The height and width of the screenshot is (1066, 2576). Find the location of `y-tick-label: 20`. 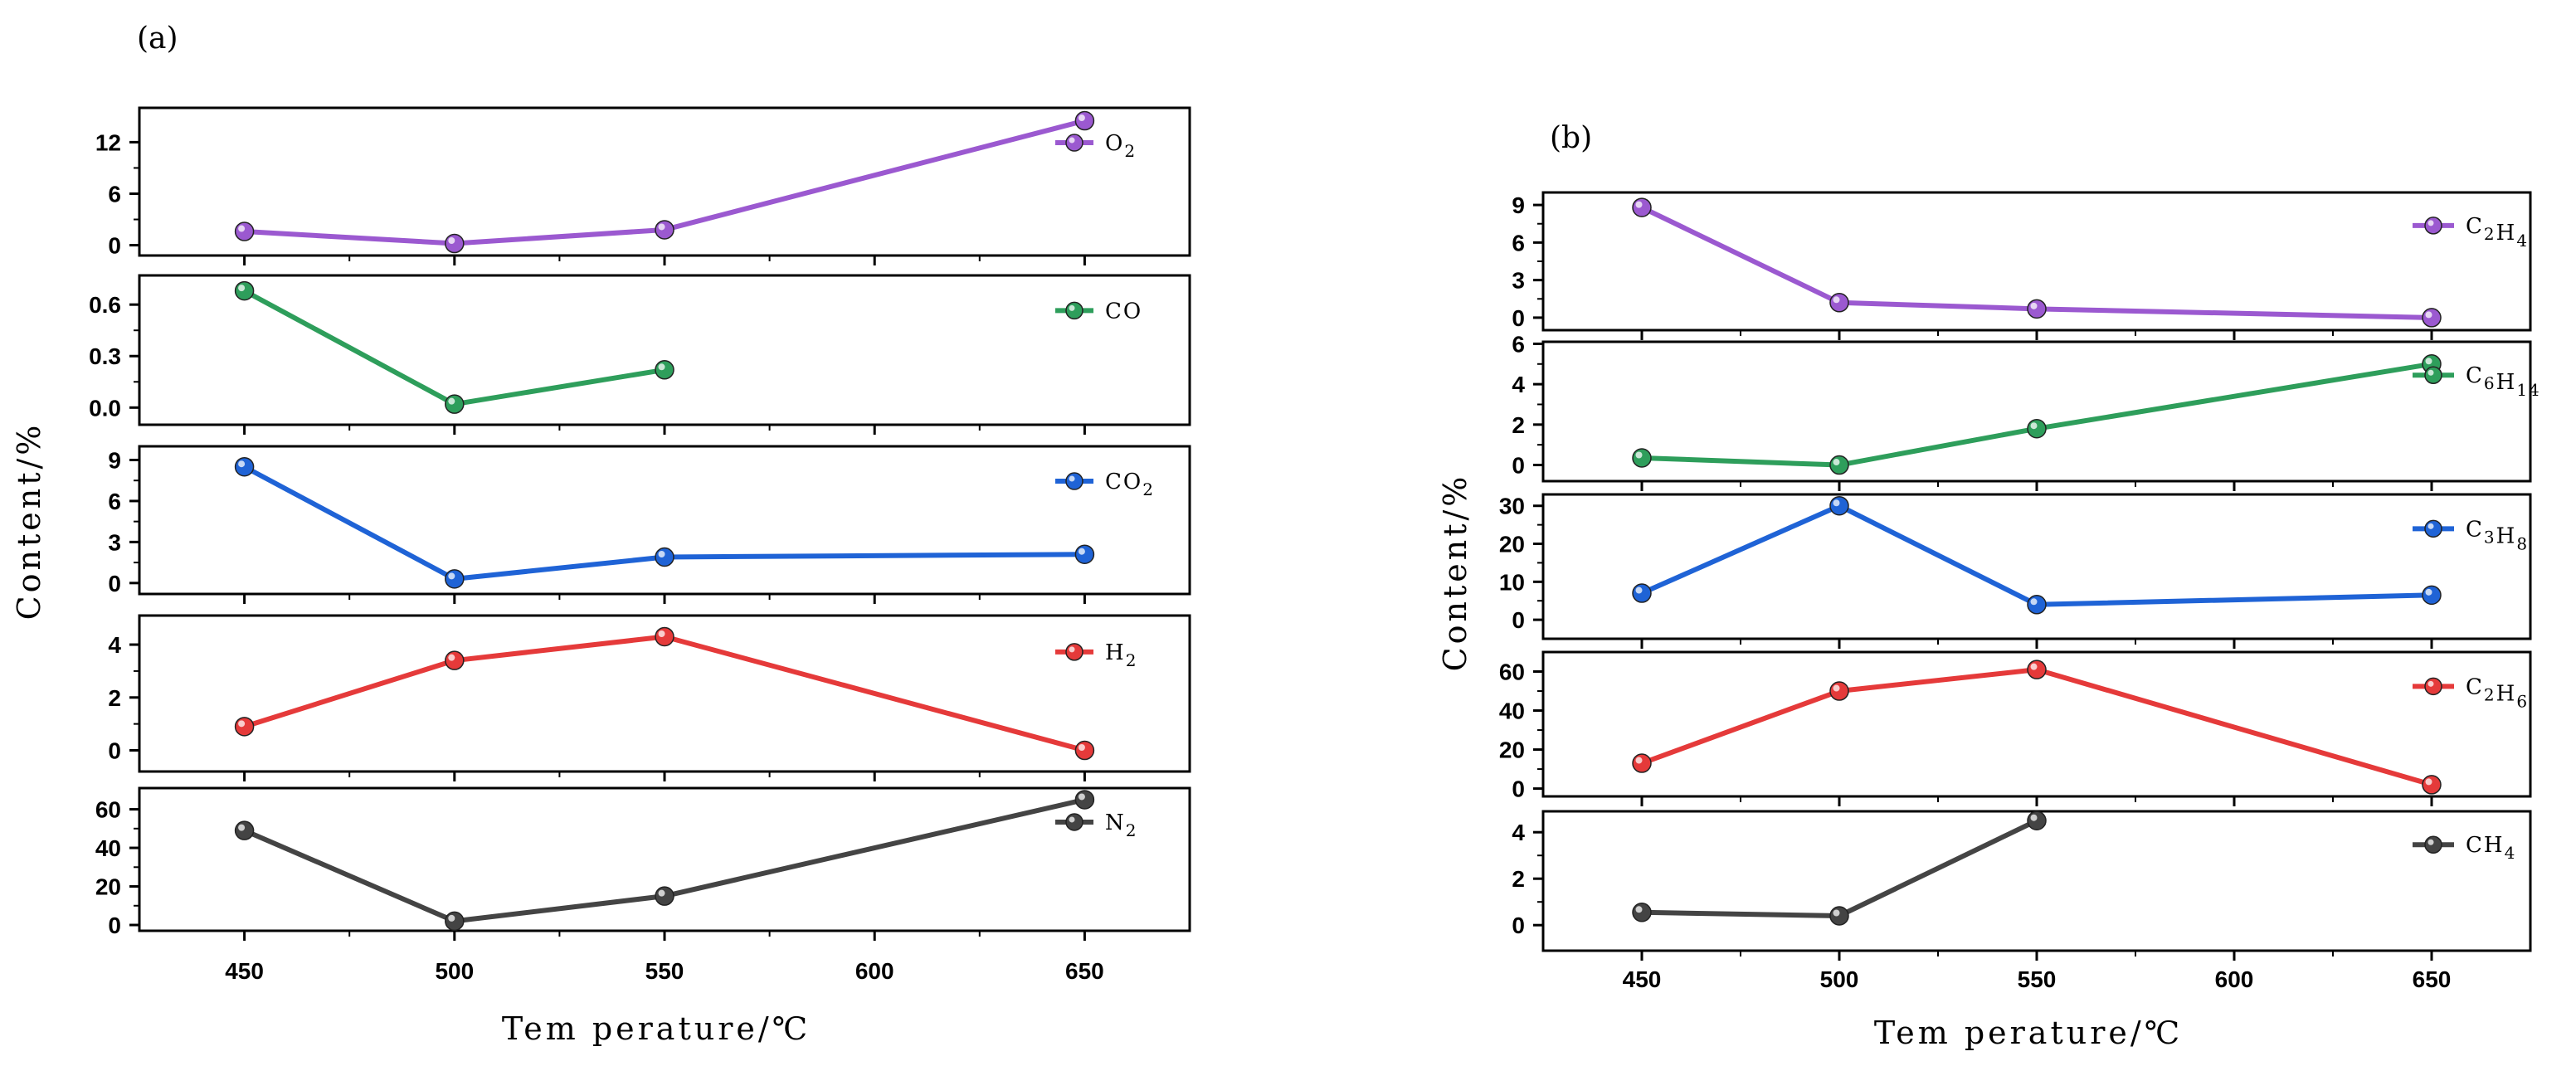

y-tick-label: 20 is located at coordinates (108, 887).